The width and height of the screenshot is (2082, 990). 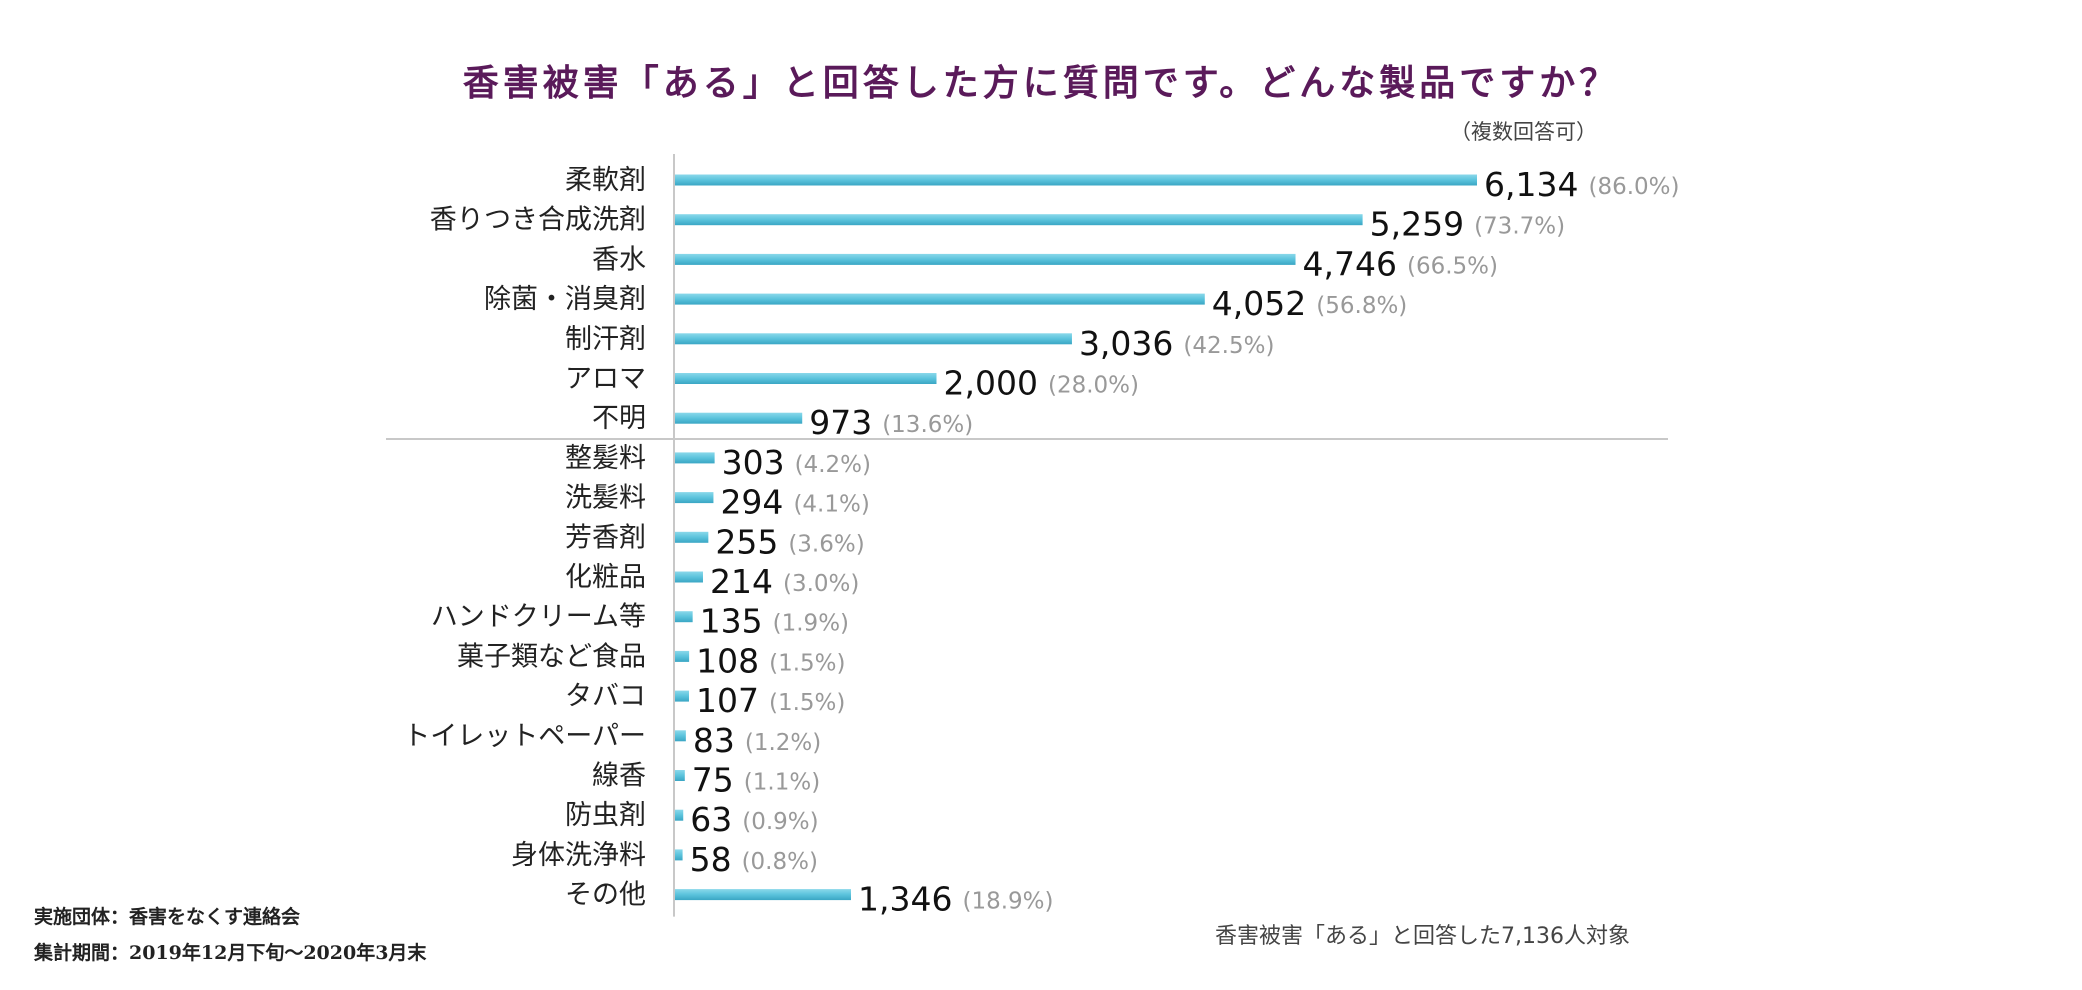 I want to click on period-note: 集計期間：2019年12月下旬～2020年3月末, so click(x=230, y=953).